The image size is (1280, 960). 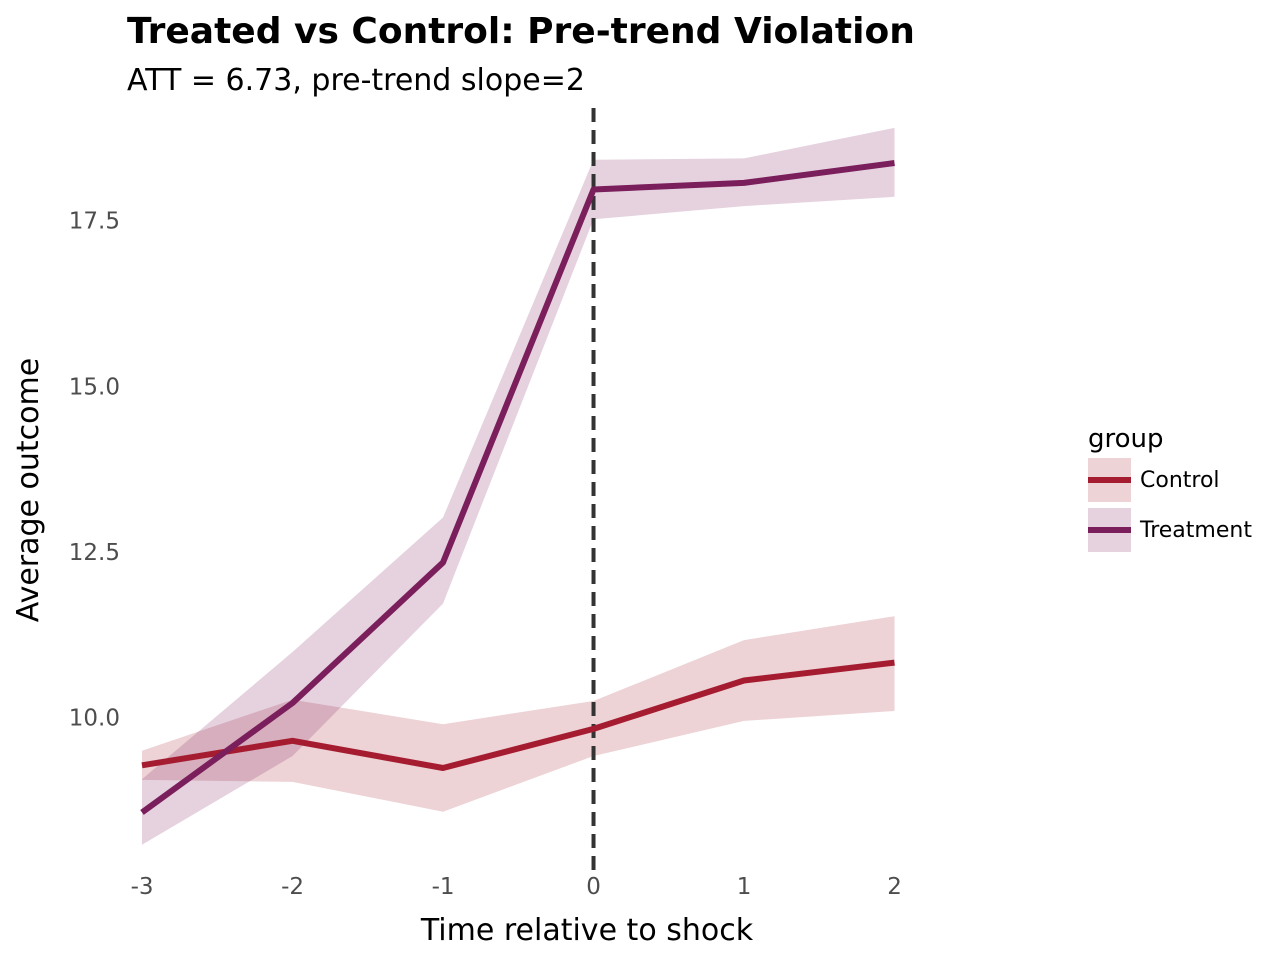 What do you see at coordinates (593, 887) in the screenshot?
I see `x-tick-label: 0` at bounding box center [593, 887].